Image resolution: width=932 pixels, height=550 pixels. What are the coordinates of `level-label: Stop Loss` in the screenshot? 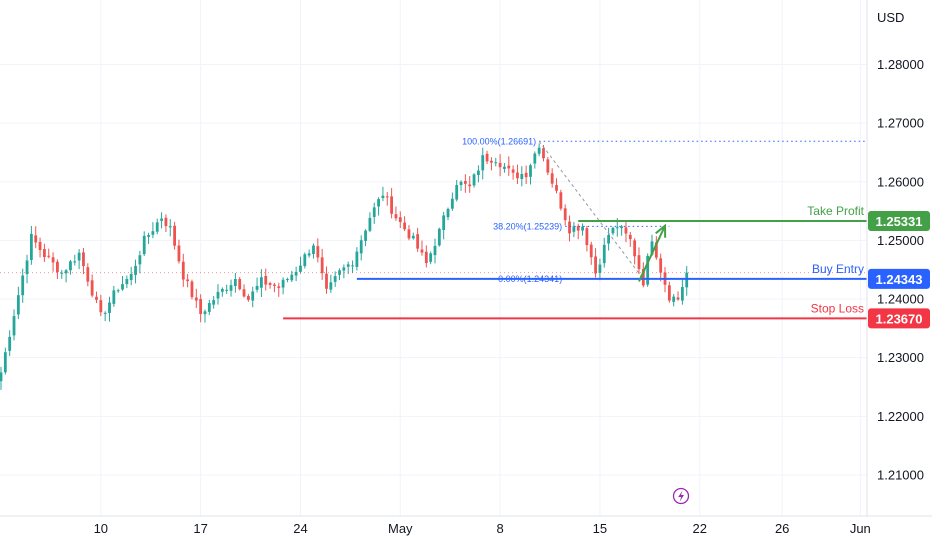 It's located at (837, 308).